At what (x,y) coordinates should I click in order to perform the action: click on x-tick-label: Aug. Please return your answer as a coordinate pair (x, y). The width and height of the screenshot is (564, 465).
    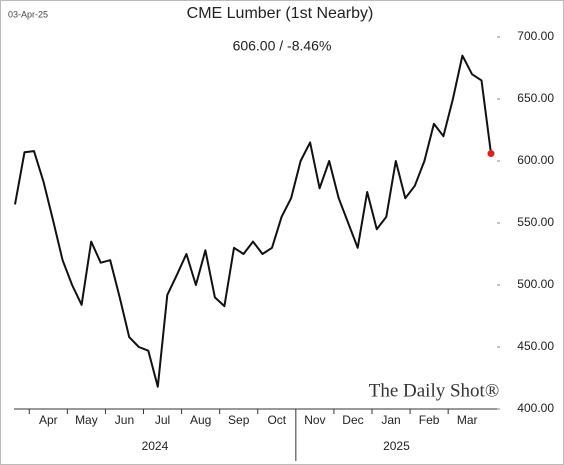
    Looking at the image, I should click on (200, 420).